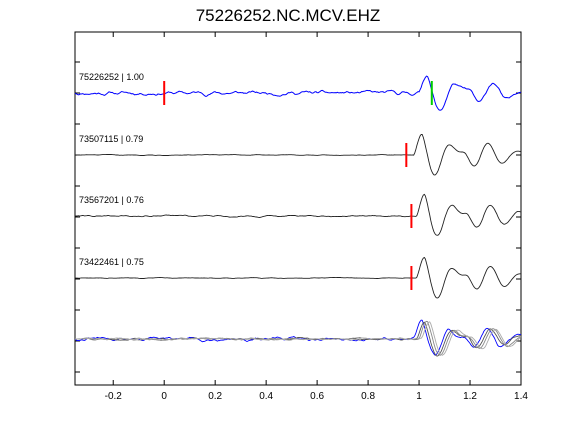  Describe the element at coordinates (368, 396) in the screenshot. I see `x-tick-label: 0.8` at that location.